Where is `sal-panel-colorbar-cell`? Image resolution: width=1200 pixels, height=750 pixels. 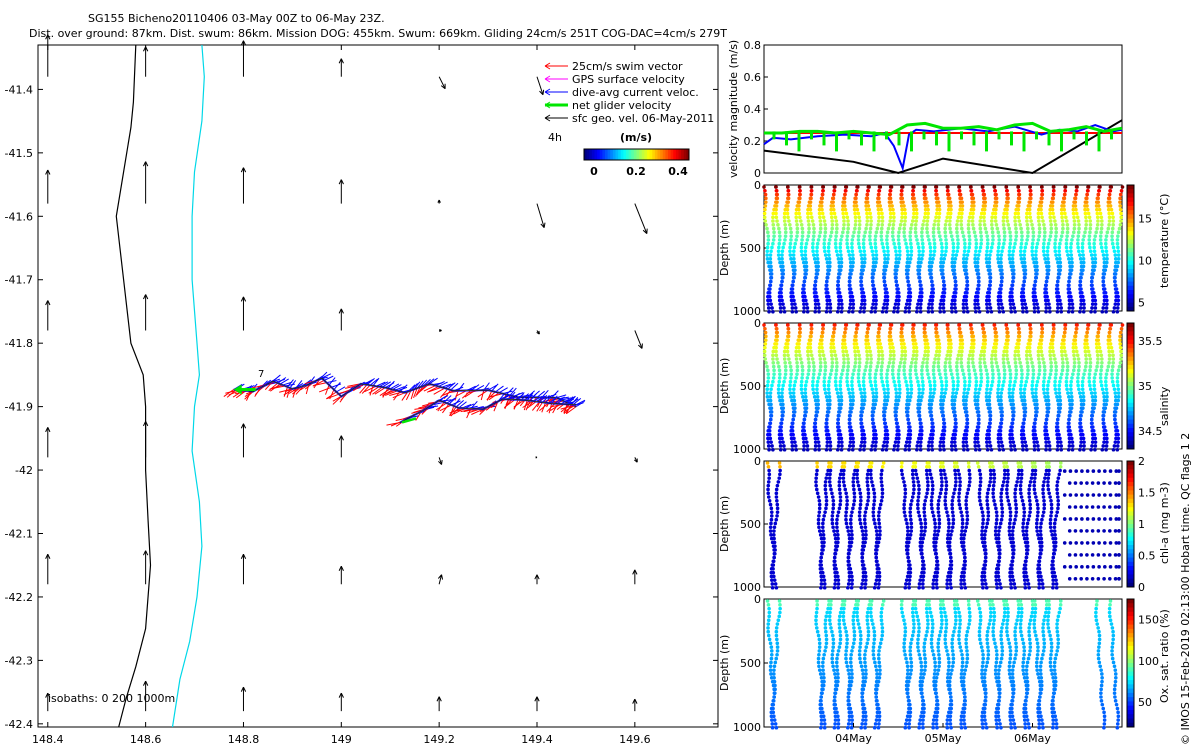 sal-panel-colorbar-cell is located at coordinates (1130, 418).